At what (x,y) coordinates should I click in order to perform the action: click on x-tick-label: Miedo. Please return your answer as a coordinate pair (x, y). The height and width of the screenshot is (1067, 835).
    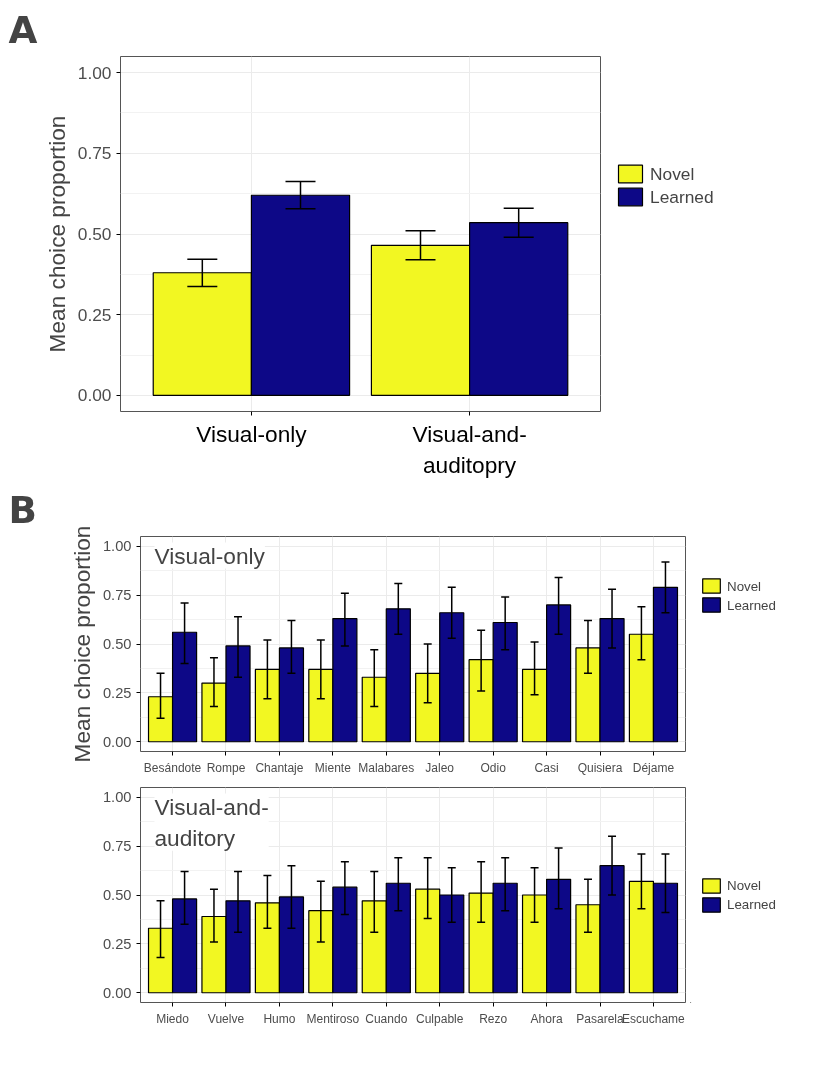
    Looking at the image, I should click on (173, 1018).